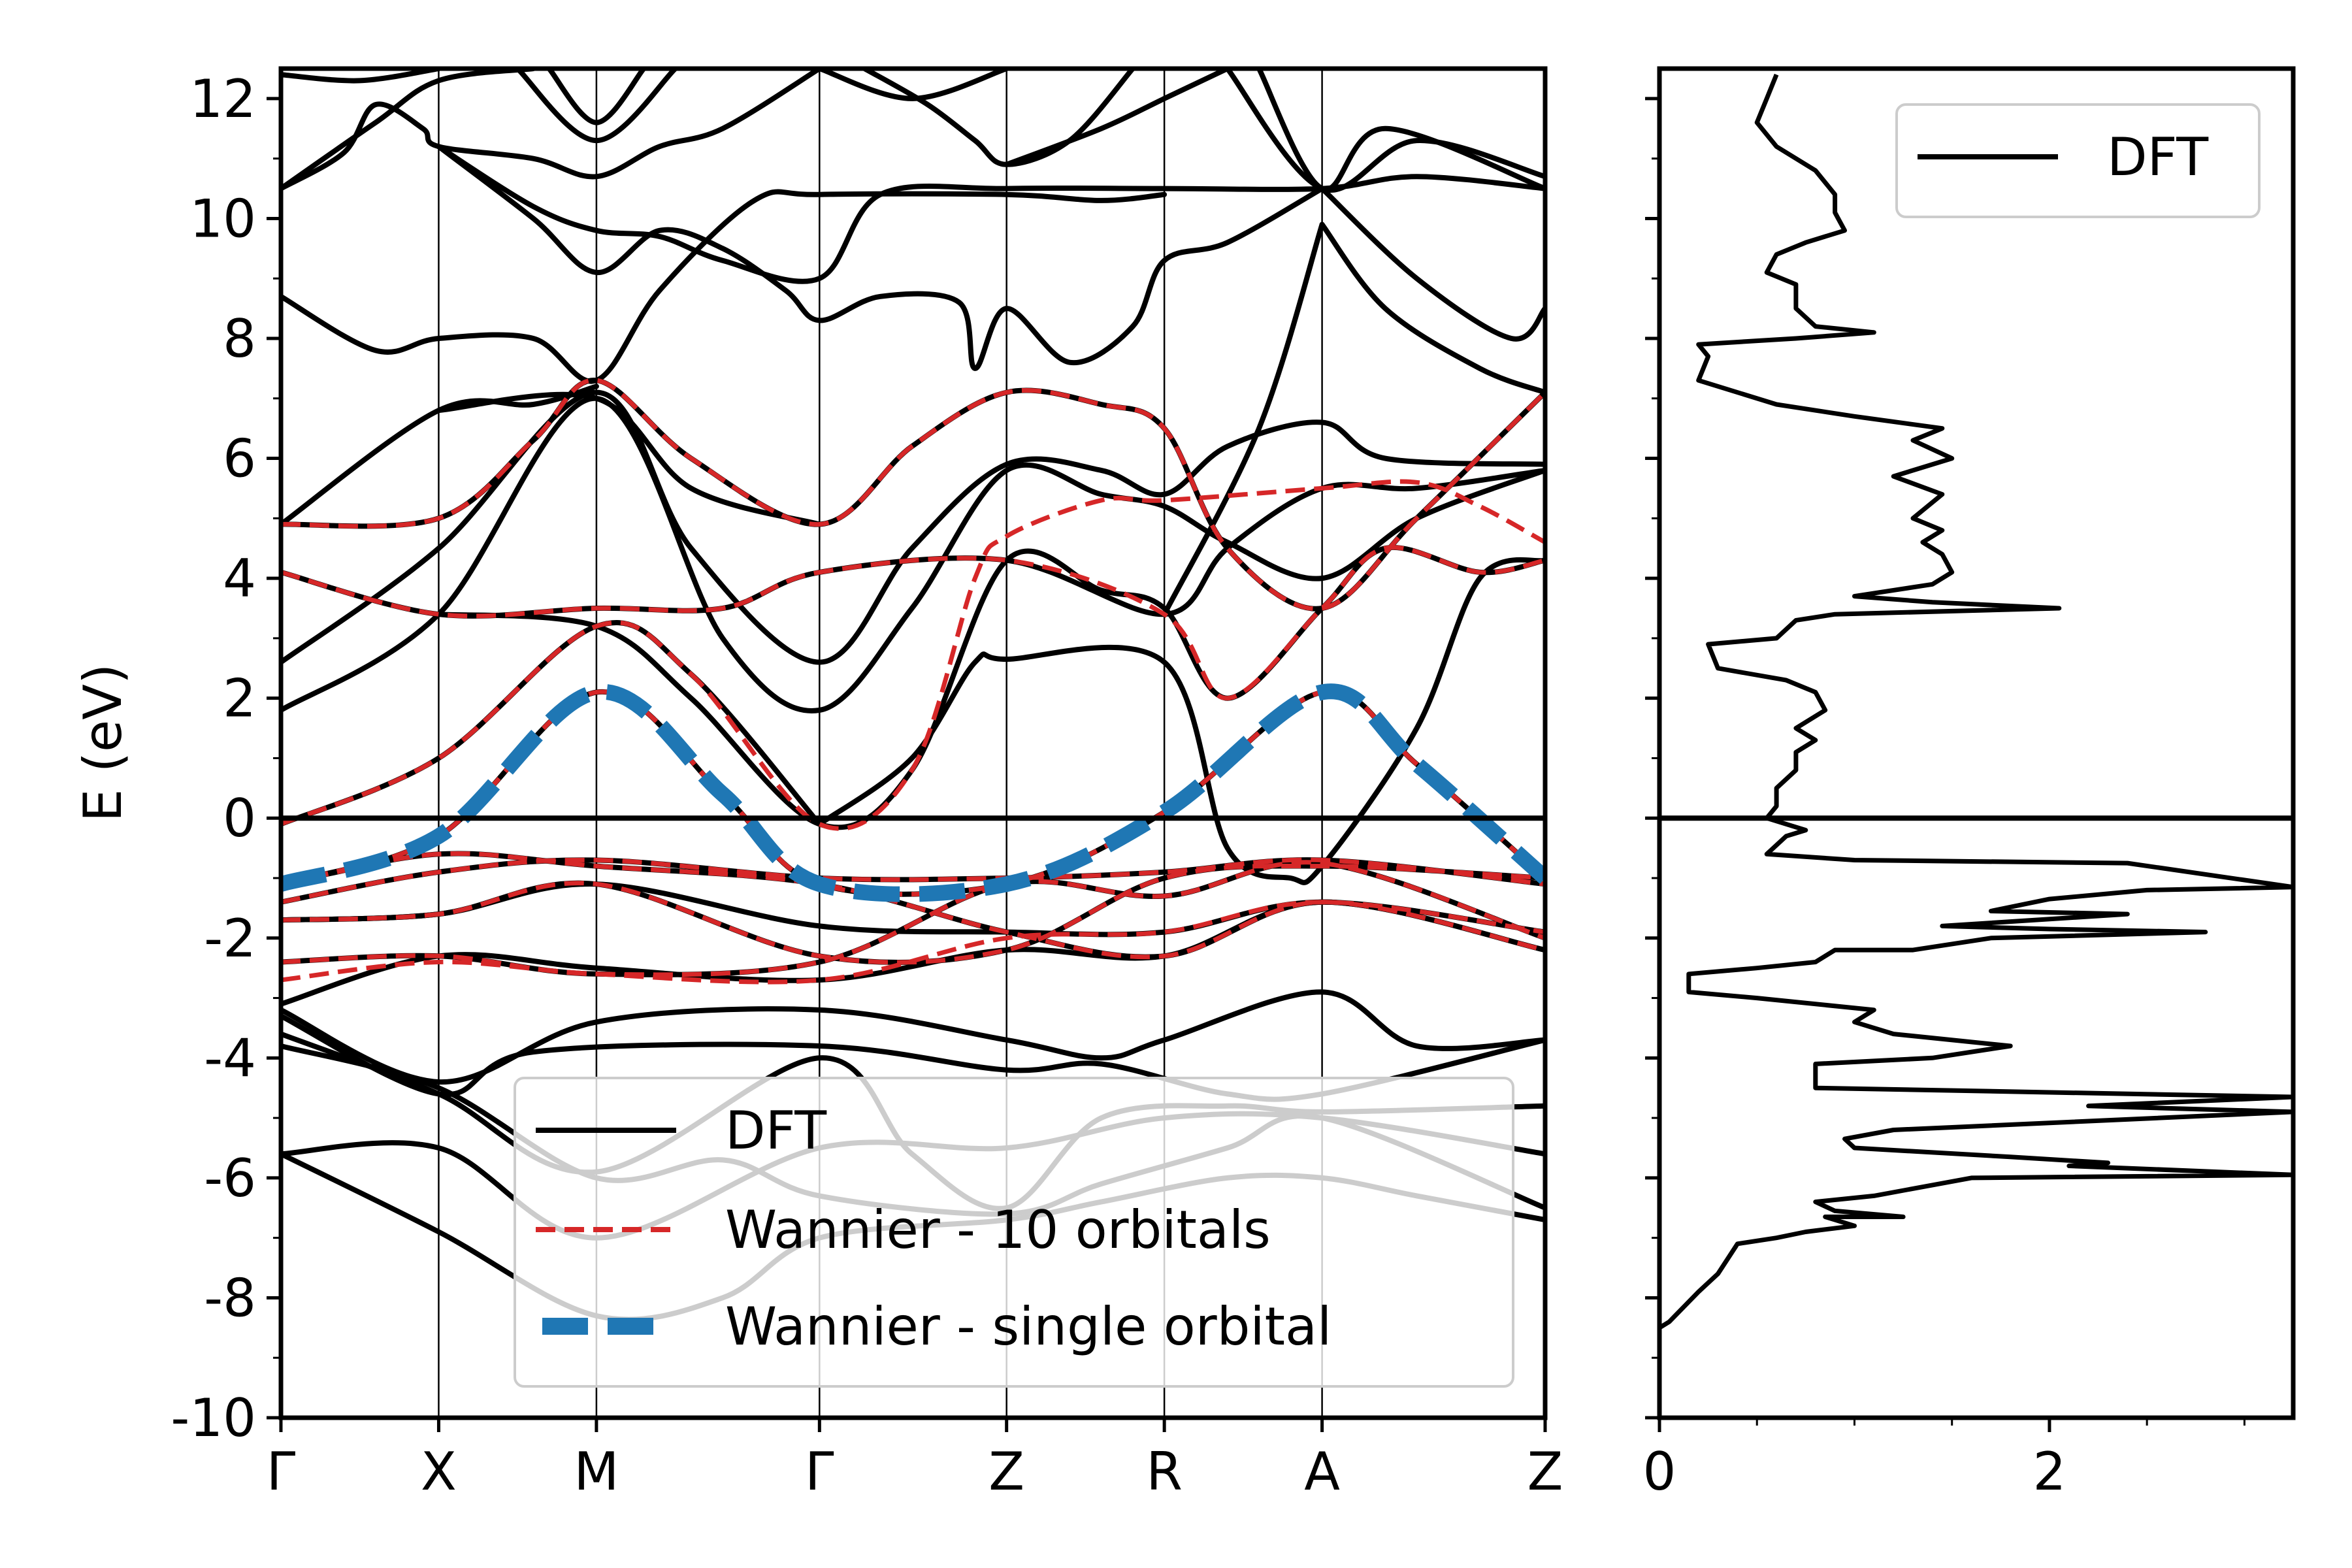 This screenshot has height=1568, width=2352. I want to click on y-tick-label: -10, so click(213, 1418).